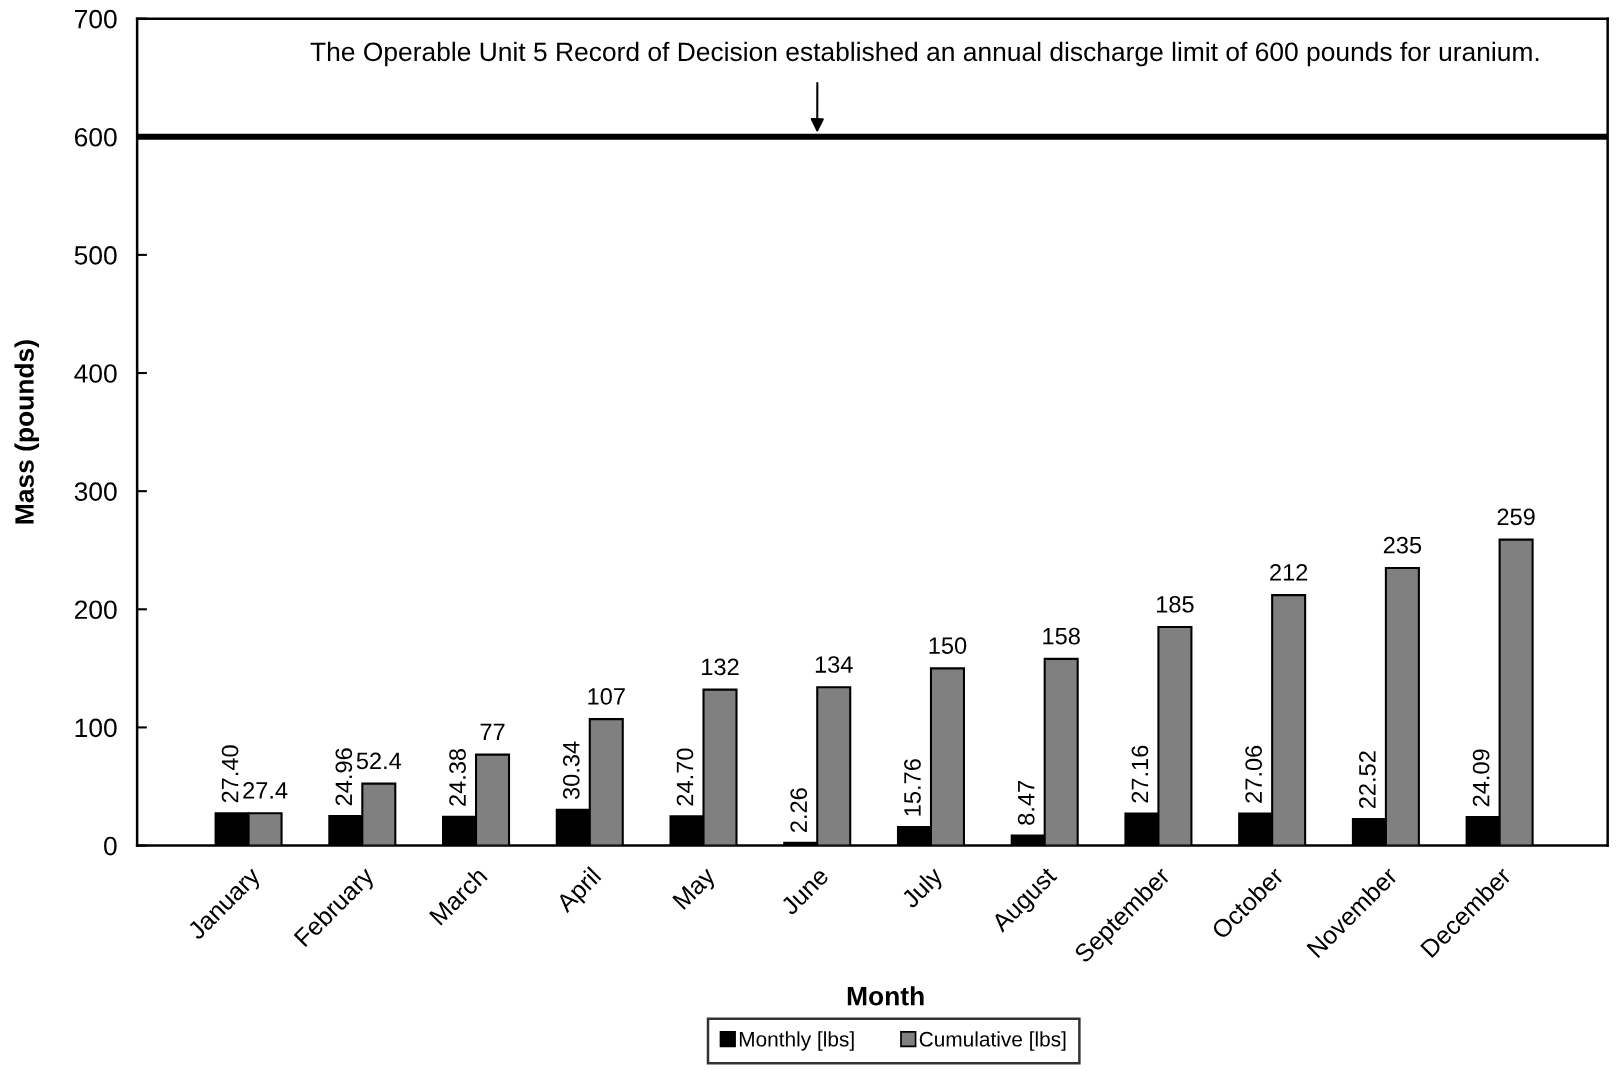  I want to click on annotation: The Operable Unit 5 Record of Decision established an annual discharge limit of 600 pounds for uranium., so click(924, 54).